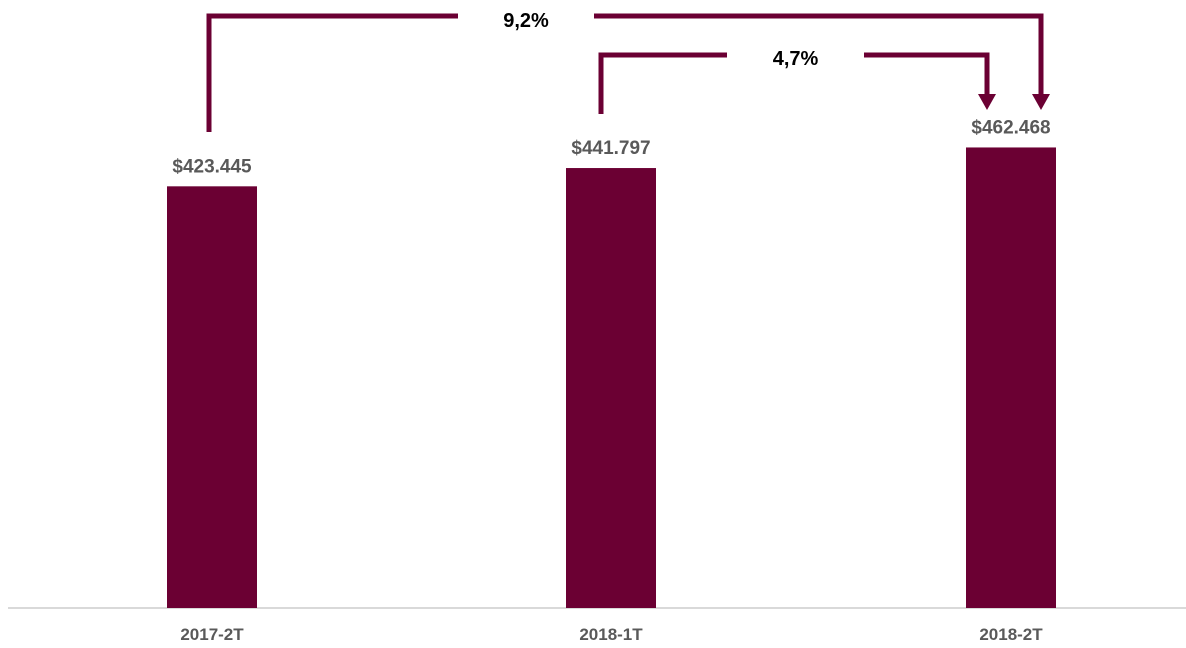 The image size is (1186, 648). Describe the element at coordinates (526, 21) in the screenshot. I see `growth-label-1: 9,2%` at that location.